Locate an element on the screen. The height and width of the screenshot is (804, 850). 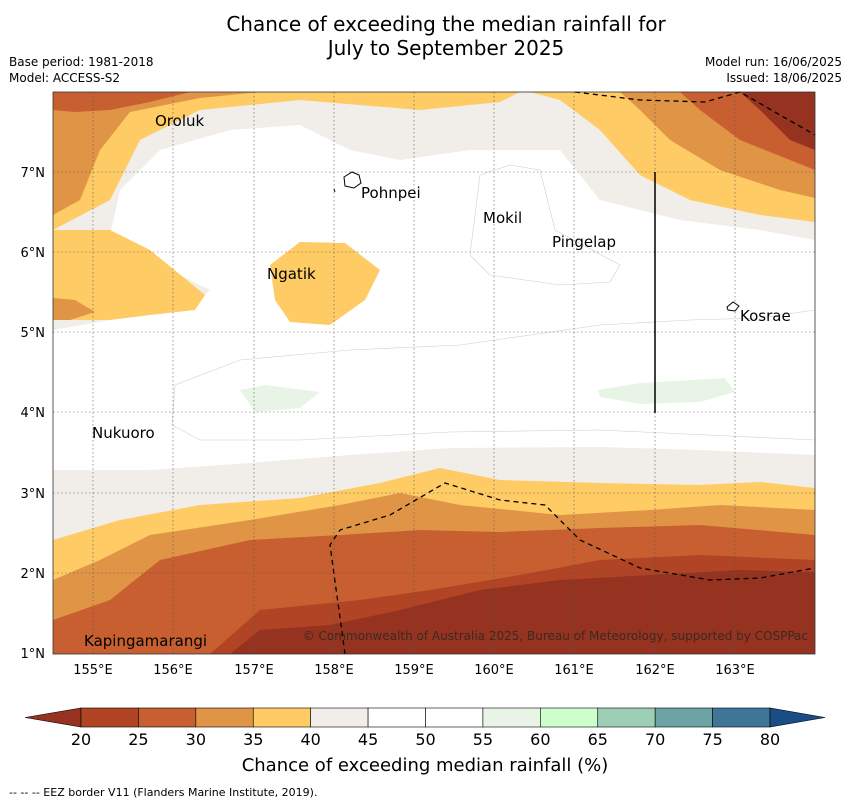
meta-left: Base period: 1981-2018 Model: ACCESS-S2 is located at coordinates (81, 70).